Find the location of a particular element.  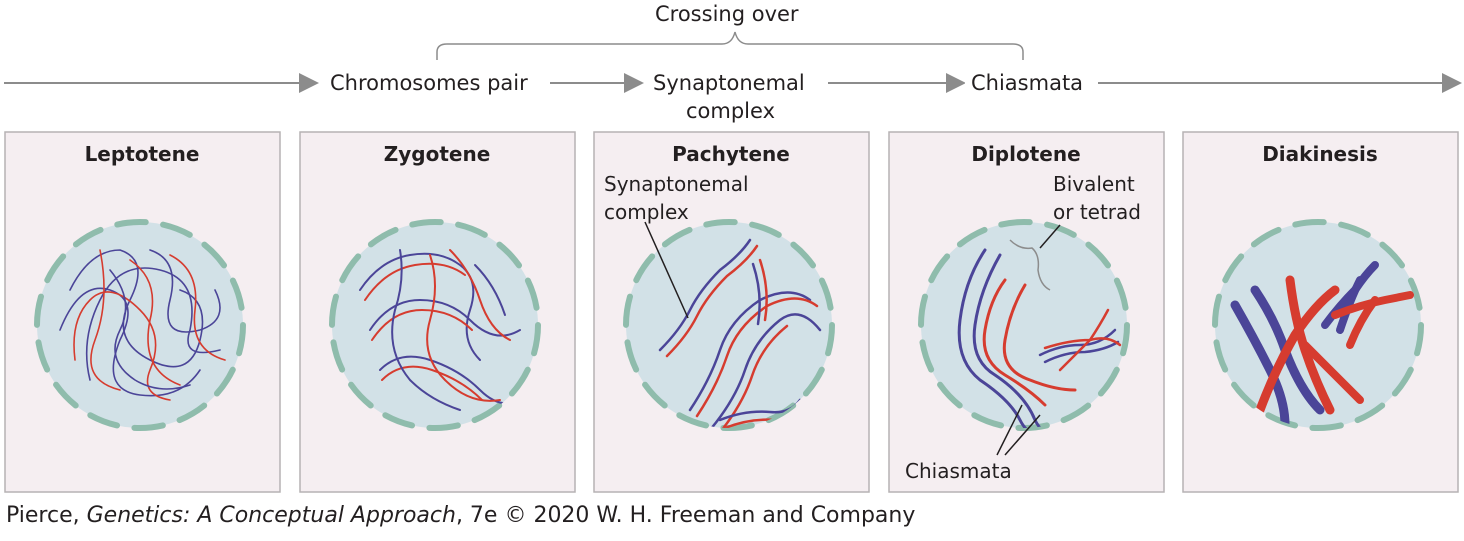

zygotene-chromosomes is located at coordinates (440, 330).